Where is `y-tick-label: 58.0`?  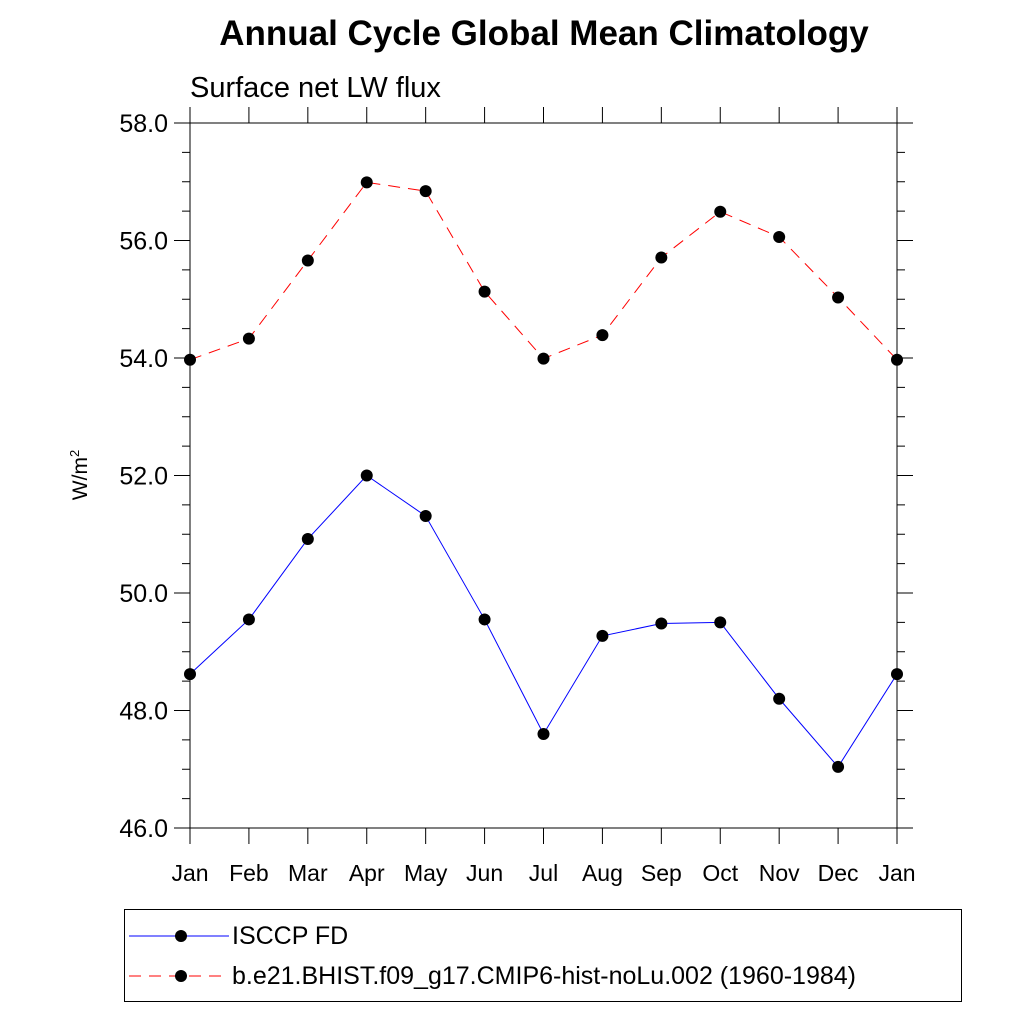
y-tick-label: 58.0 is located at coordinates (143, 124).